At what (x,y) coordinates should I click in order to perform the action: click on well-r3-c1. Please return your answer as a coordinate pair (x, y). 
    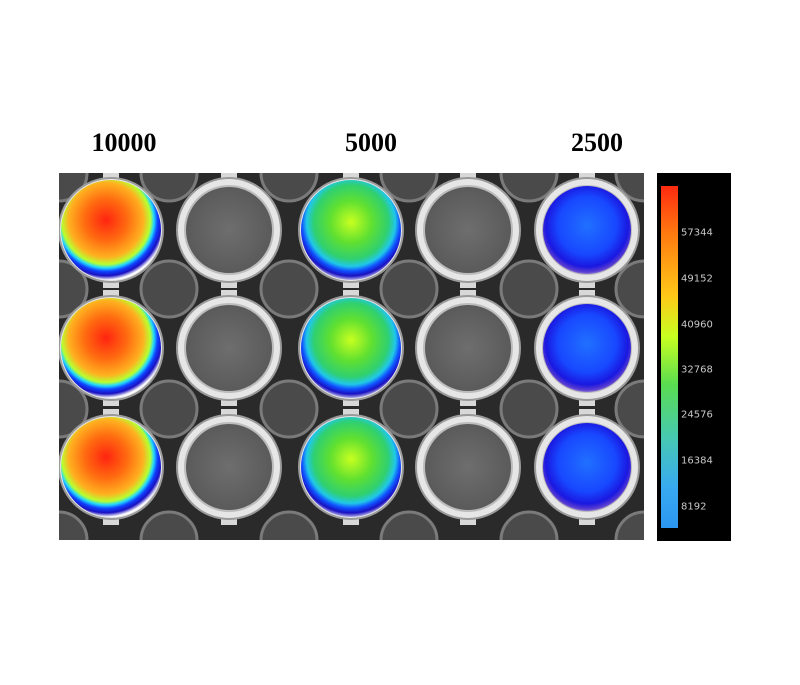
    Looking at the image, I should click on (111, 467).